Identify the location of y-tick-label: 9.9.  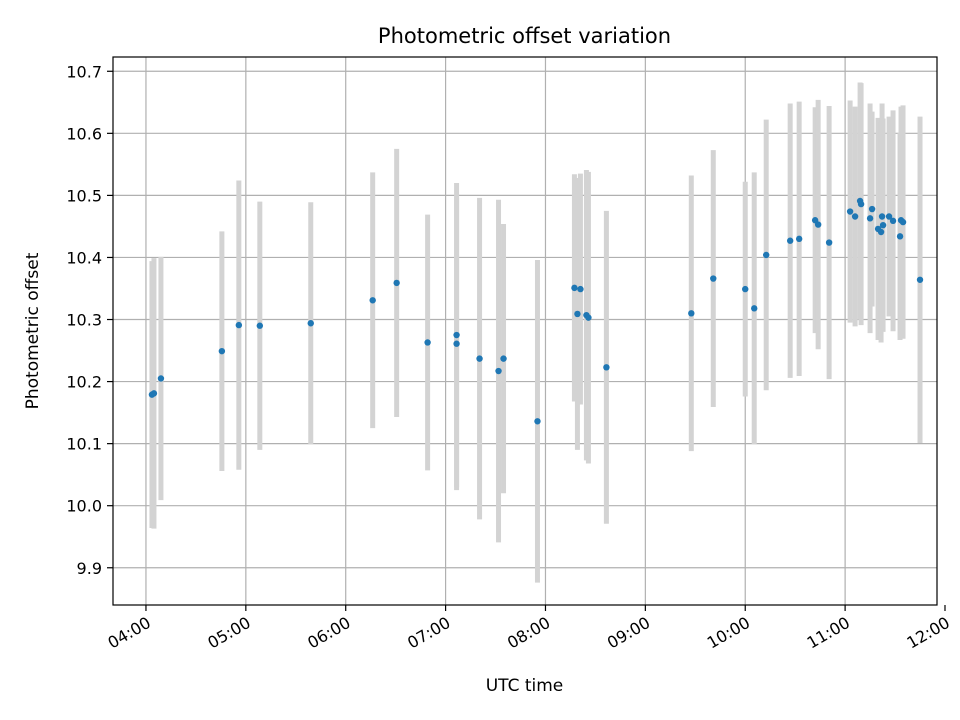
(89, 568).